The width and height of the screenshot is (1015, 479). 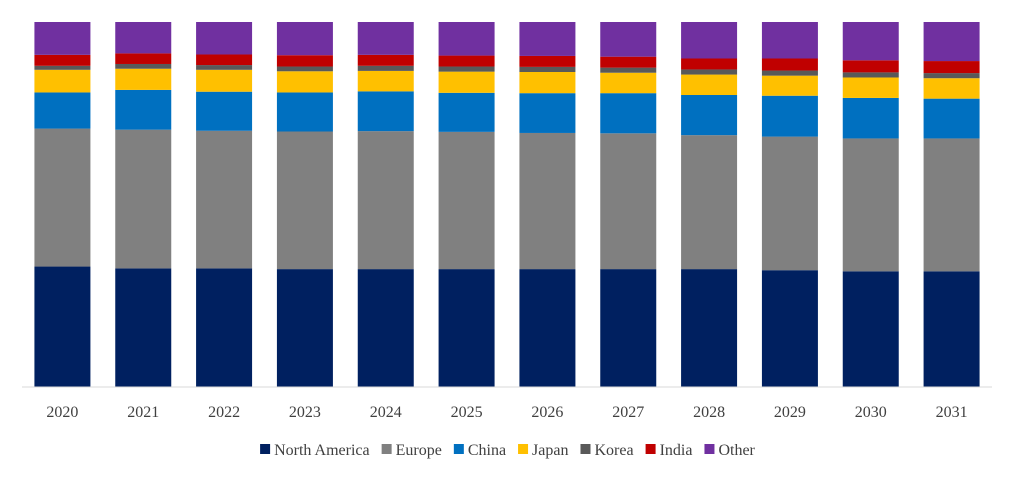 I want to click on bar-segment-china-2030, so click(x=870, y=118).